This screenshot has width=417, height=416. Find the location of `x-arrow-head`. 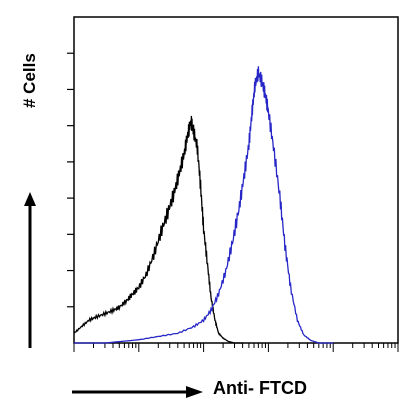

x-arrow-head is located at coordinates (194, 392).